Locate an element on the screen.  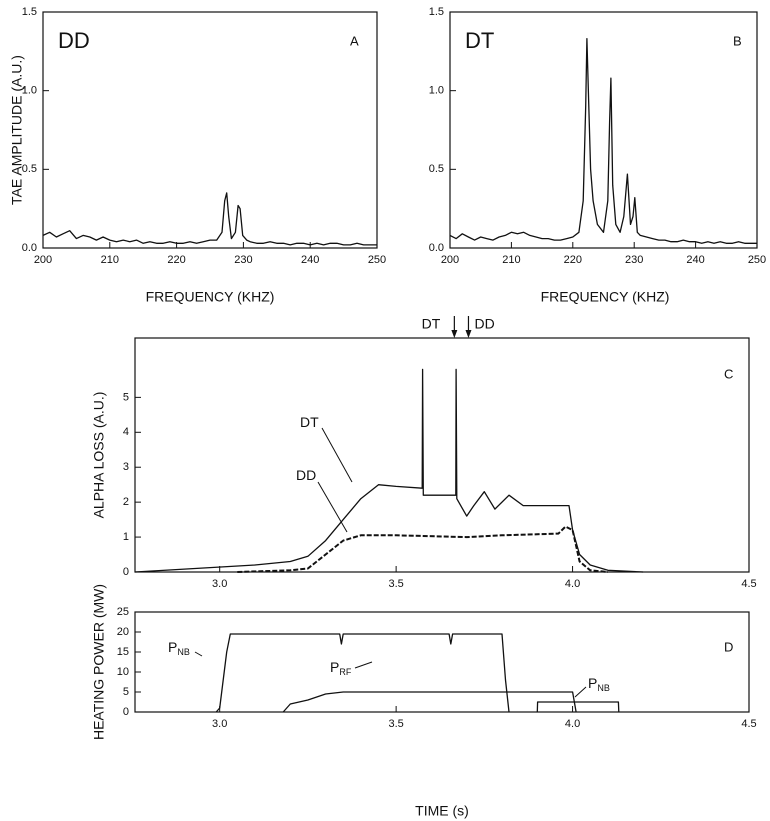
y-tick-label: 1 is located at coordinates (126, 537).